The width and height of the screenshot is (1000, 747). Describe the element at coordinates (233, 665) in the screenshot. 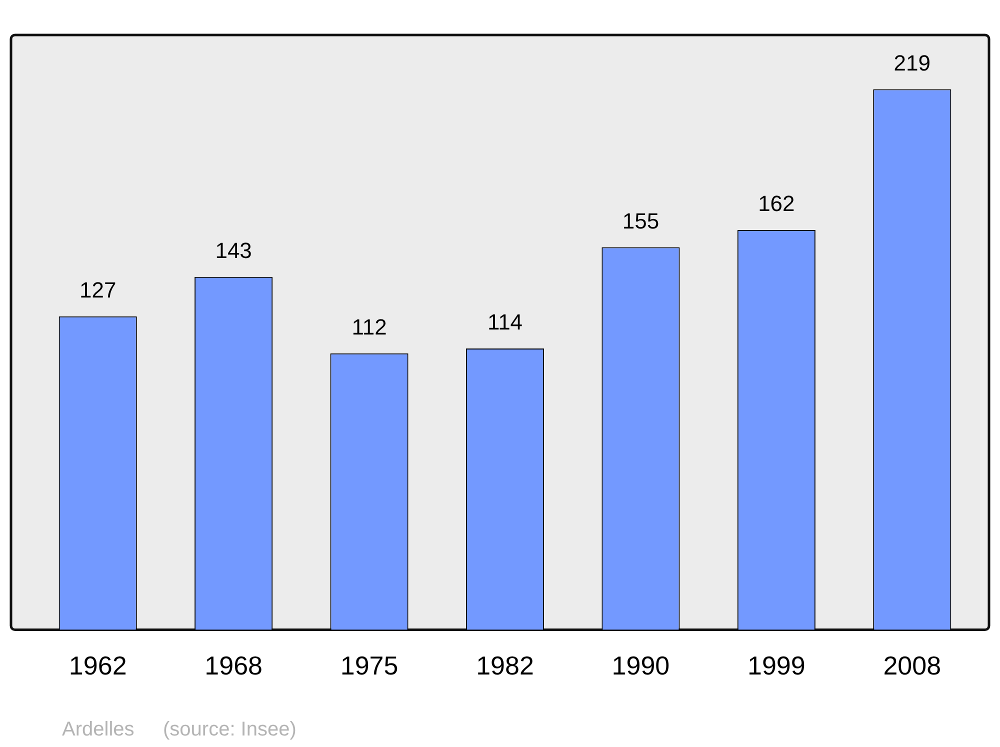

I see `x-tick-label: 1968` at that location.